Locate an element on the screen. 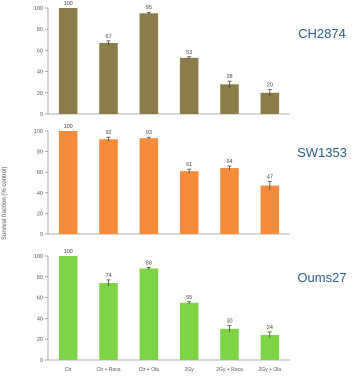 The image size is (364, 378). data-label: 64 is located at coordinates (229, 162).